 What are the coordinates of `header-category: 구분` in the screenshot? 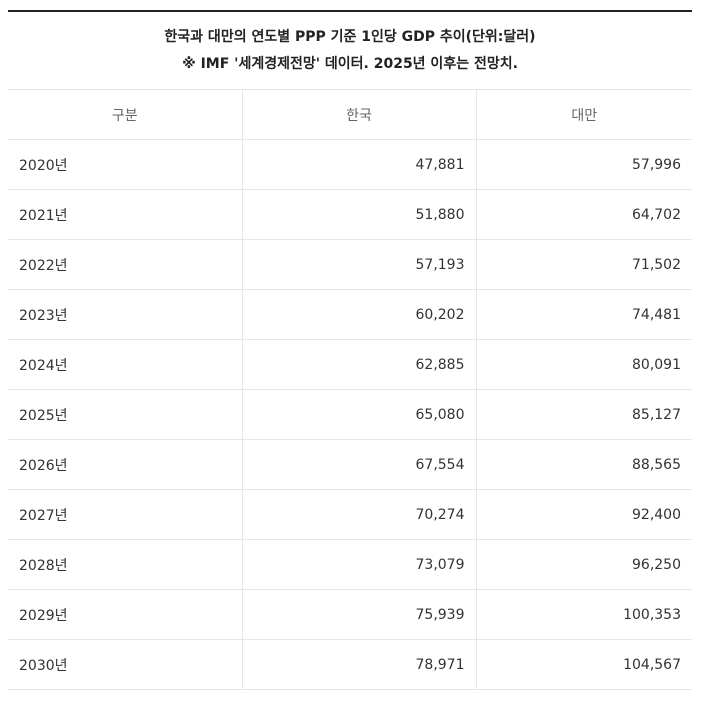 It's located at (125, 114).